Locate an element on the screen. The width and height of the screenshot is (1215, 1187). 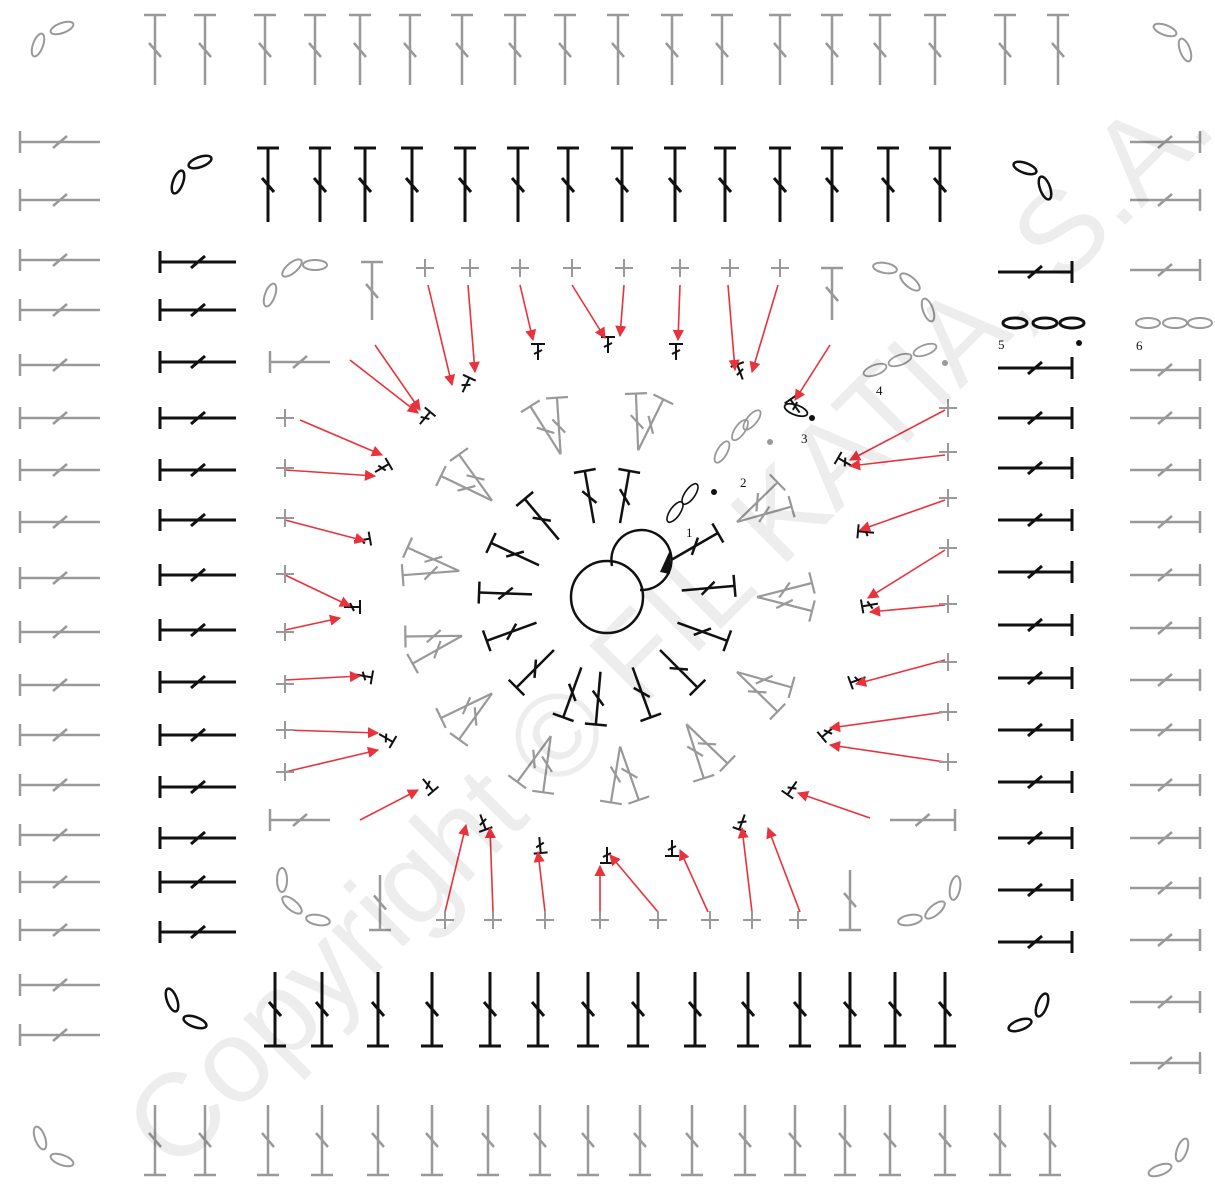
round-label-1: 1 is located at coordinates (689, 532).